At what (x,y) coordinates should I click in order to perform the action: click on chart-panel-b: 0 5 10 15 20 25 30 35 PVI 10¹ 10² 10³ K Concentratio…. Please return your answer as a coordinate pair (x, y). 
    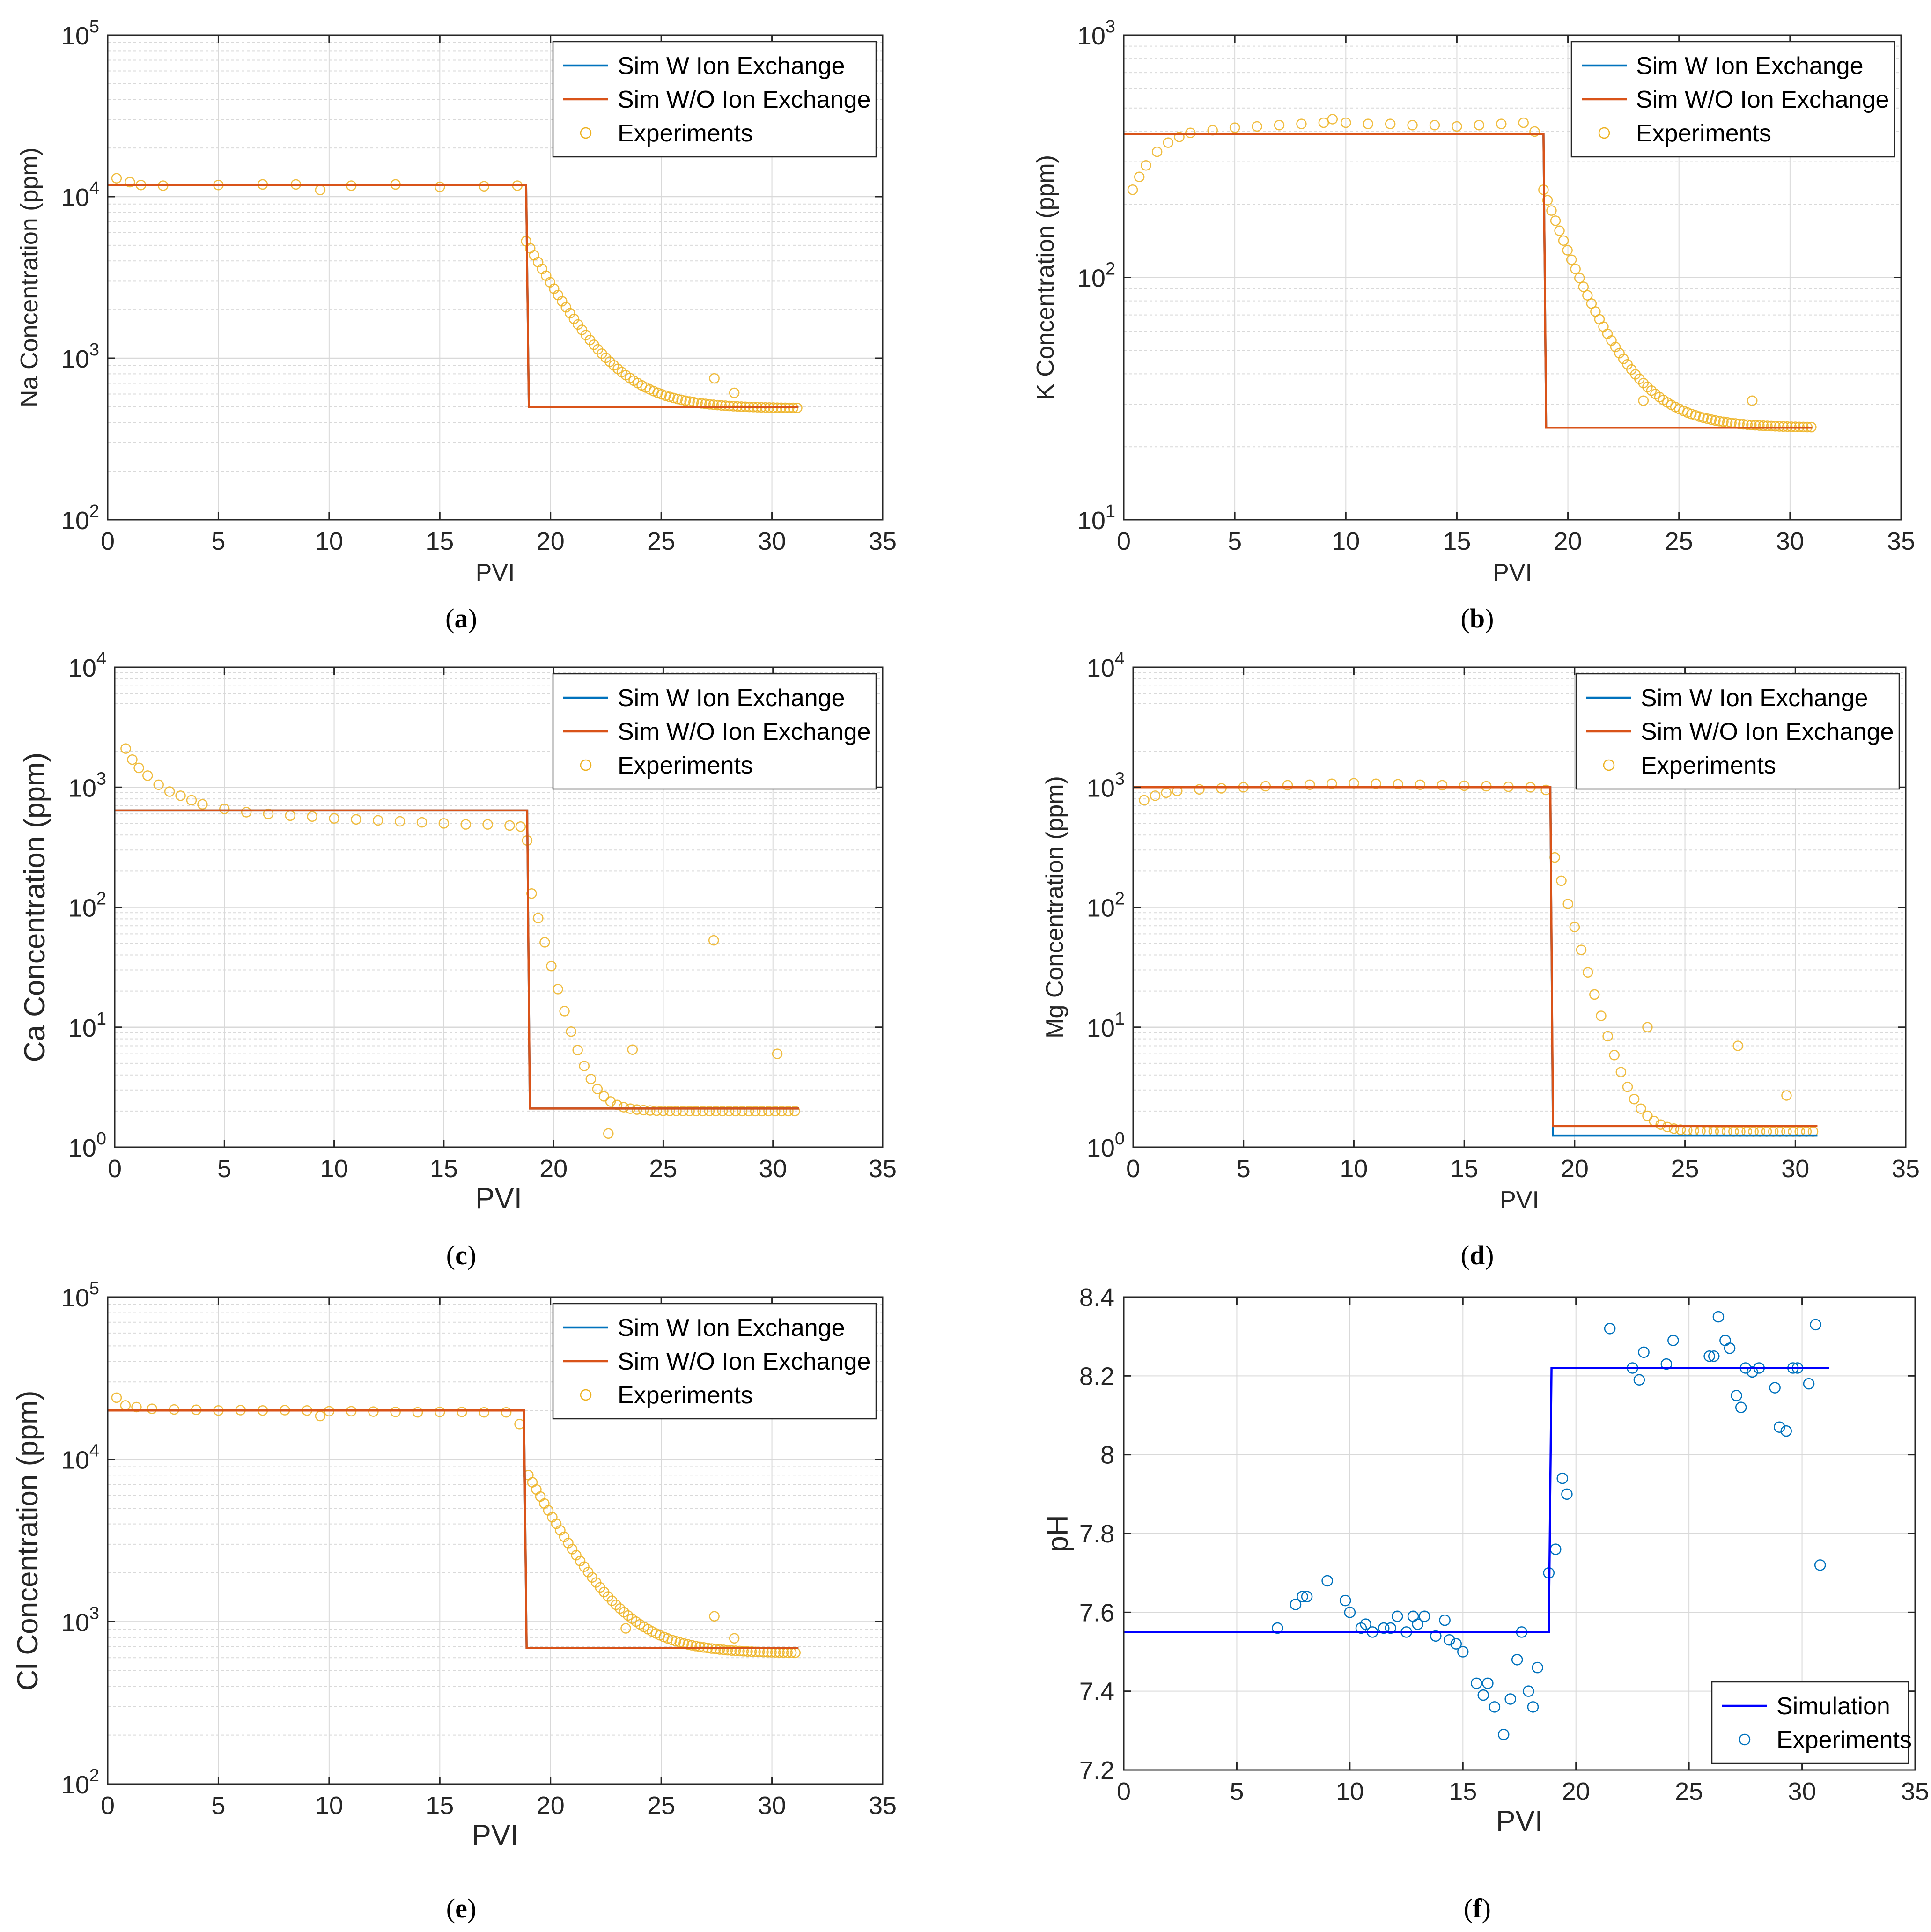
    Looking at the image, I should click on (1473, 301).